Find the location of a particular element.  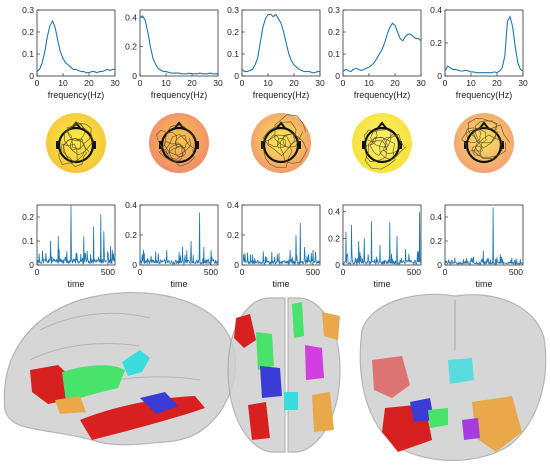

spectrum-3-plot: 0 10 20 30 0 0.1 0.2 0.3 frequency(Hz) is located at coordinates (276, 52).